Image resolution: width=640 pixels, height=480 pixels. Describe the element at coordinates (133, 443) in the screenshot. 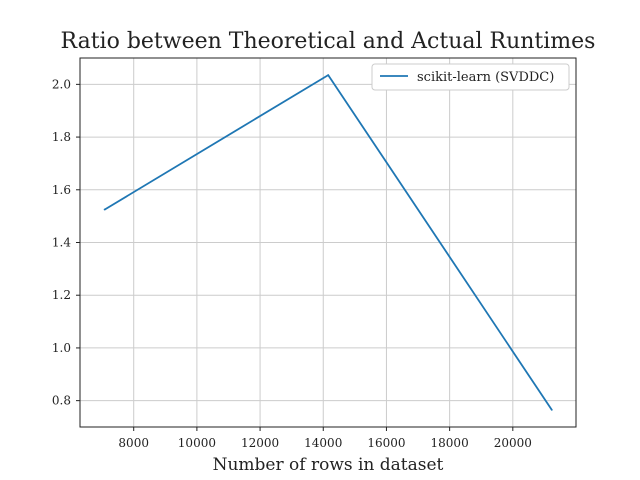

I see `x-tick-label: 8000` at that location.